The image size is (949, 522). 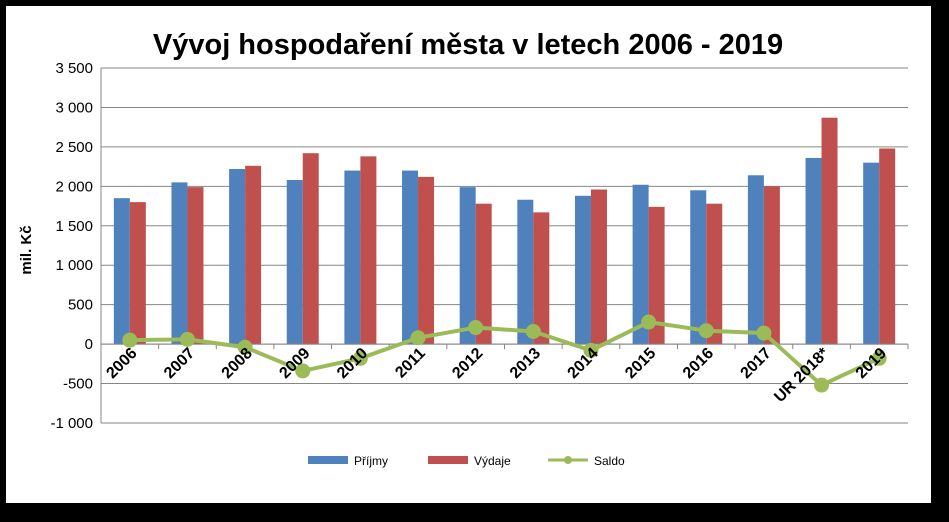 I want to click on y-tick-label: 0, so click(x=89, y=344).